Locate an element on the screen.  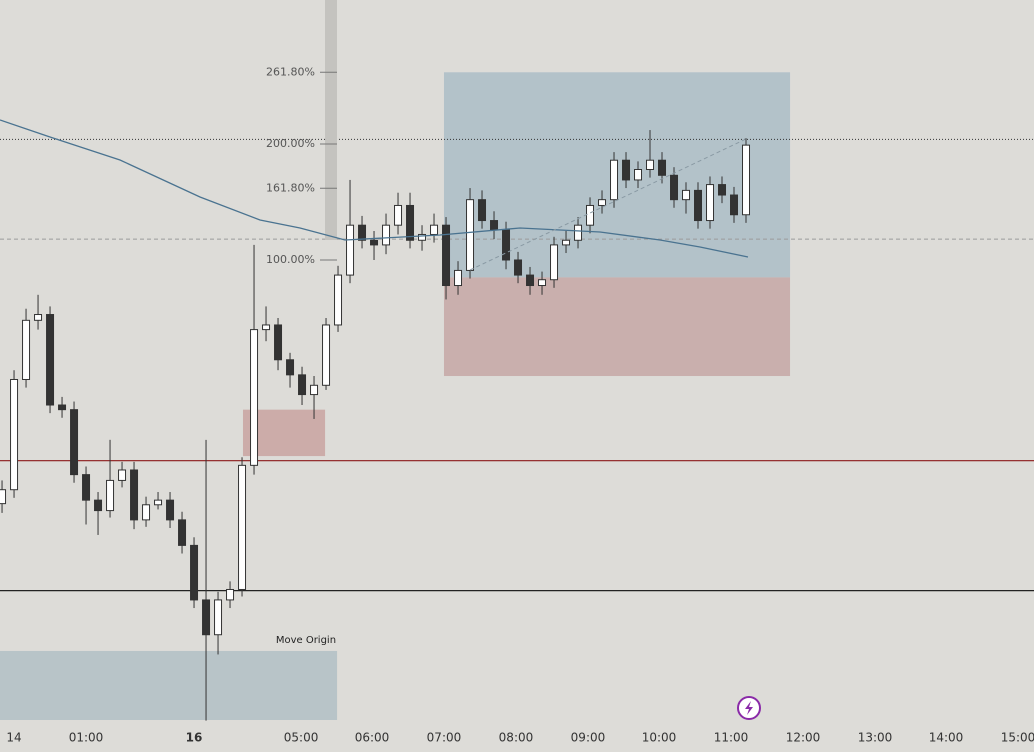
zone-label: Move Origin is located at coordinates (306, 640).